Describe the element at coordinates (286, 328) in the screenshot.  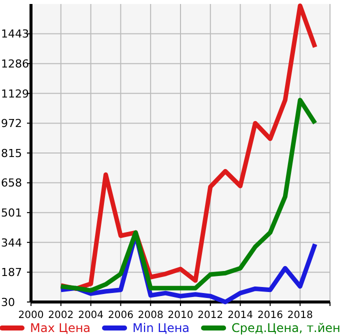
I see `legend-label: Сред.Цена, т.йен` at that location.